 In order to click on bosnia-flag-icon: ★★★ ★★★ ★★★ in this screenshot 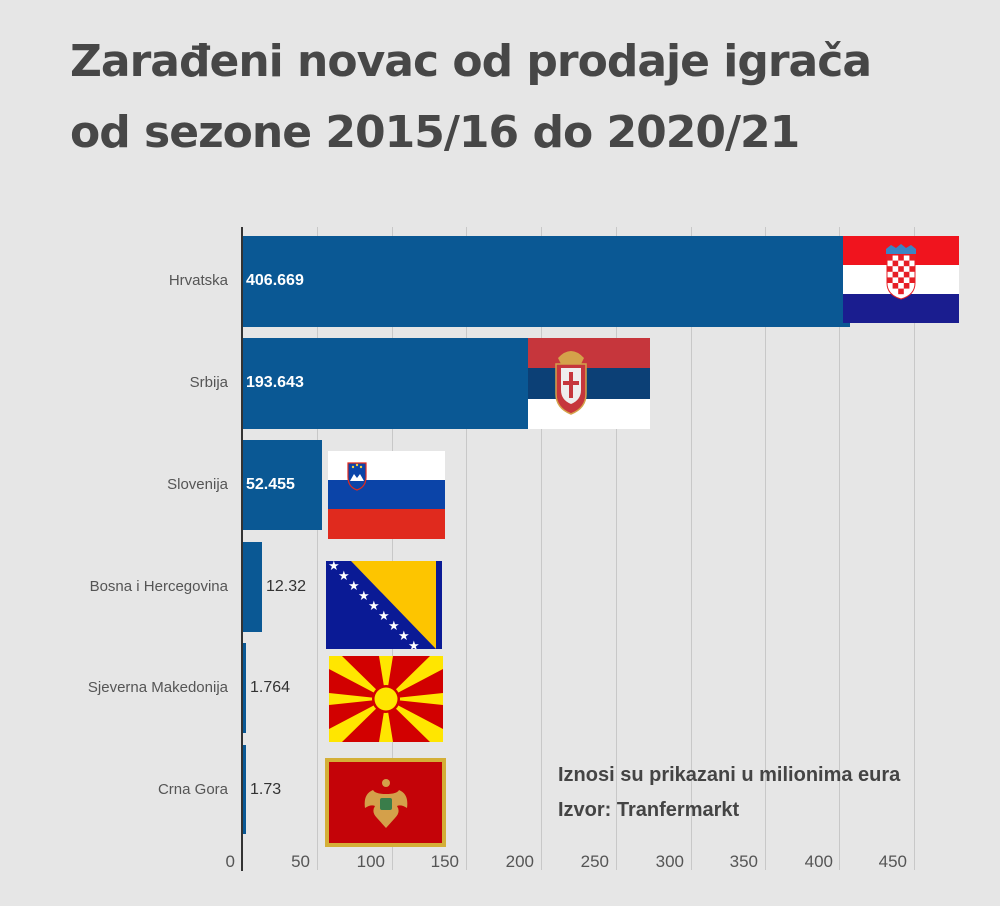, I will do `click(384, 605)`.